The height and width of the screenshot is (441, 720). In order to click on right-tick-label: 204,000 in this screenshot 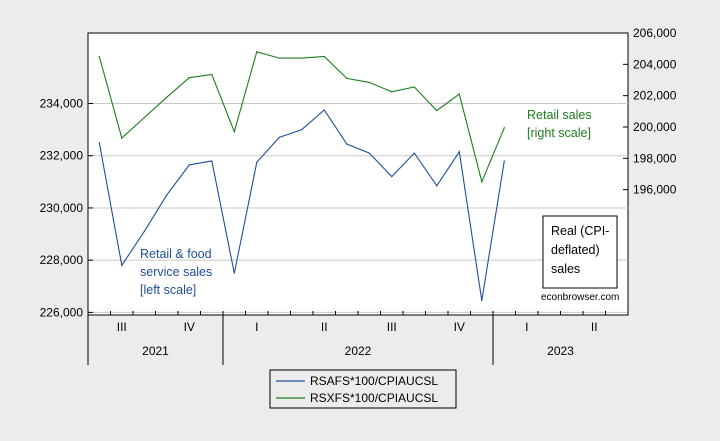, I will do `click(655, 64)`.